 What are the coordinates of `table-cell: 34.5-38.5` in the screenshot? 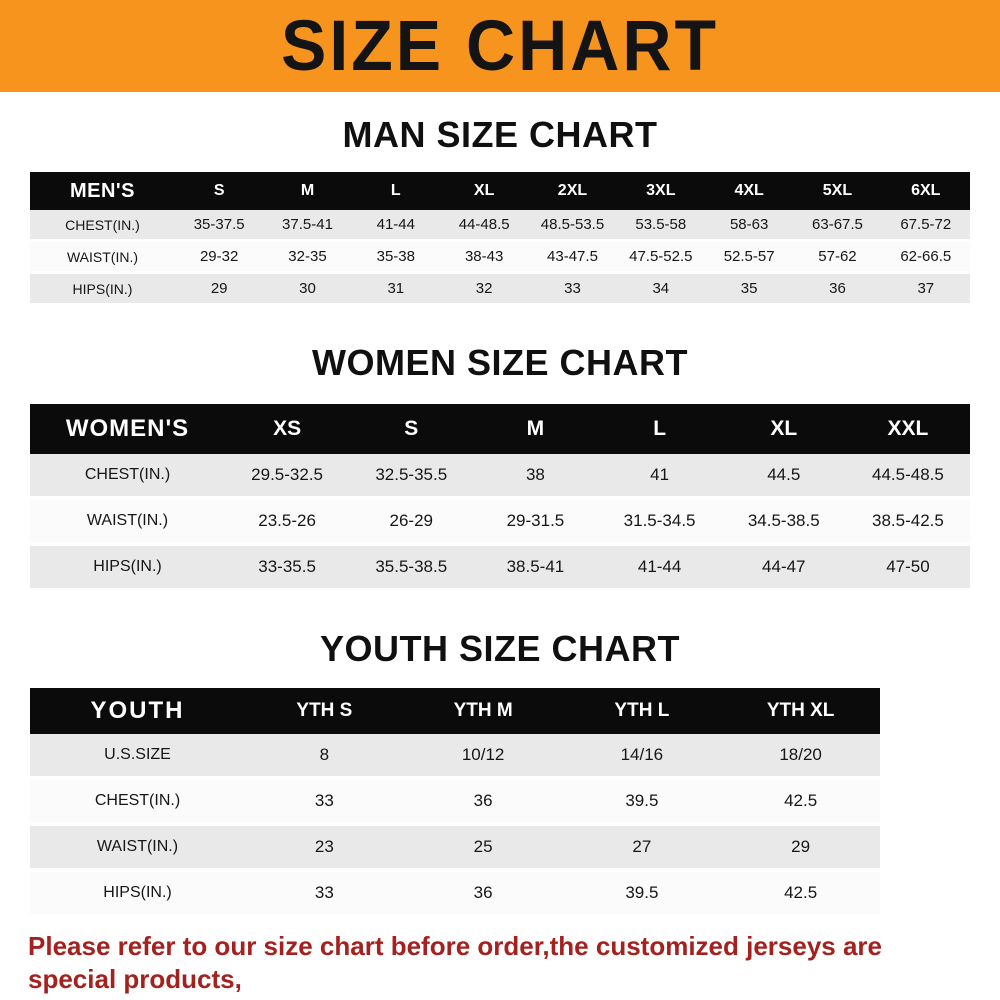 It's located at (783, 520).